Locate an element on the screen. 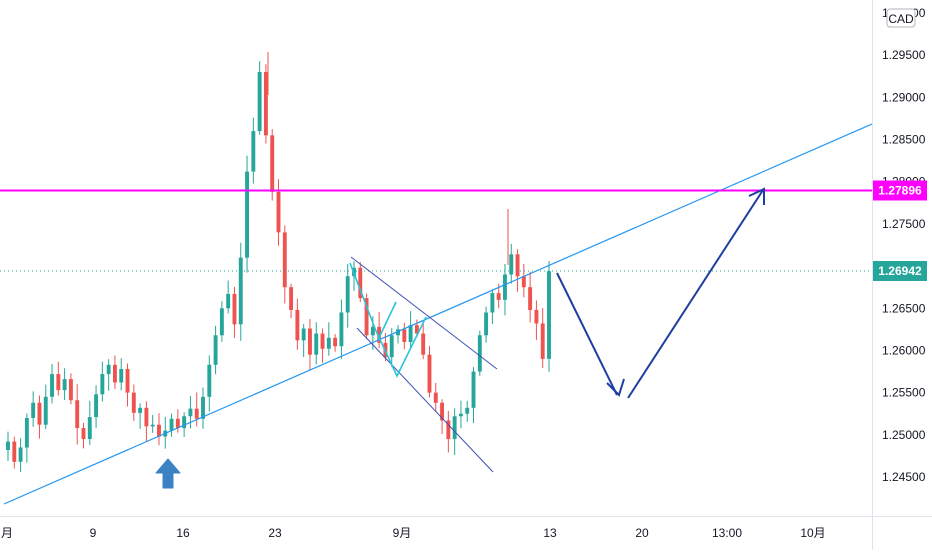  y-tick-label: 1.29000 is located at coordinates (904, 97).